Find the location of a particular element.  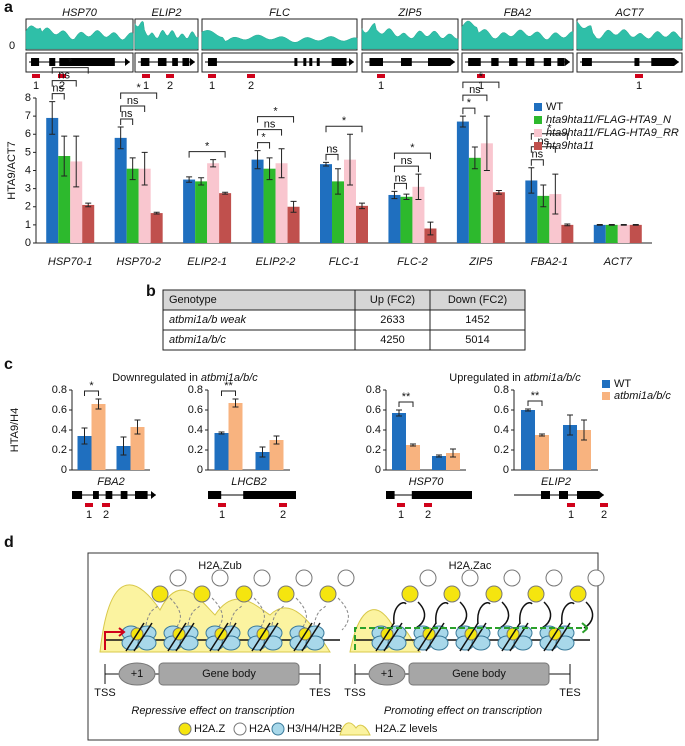

y-tick-label: 2 is located at coordinates (28, 207).